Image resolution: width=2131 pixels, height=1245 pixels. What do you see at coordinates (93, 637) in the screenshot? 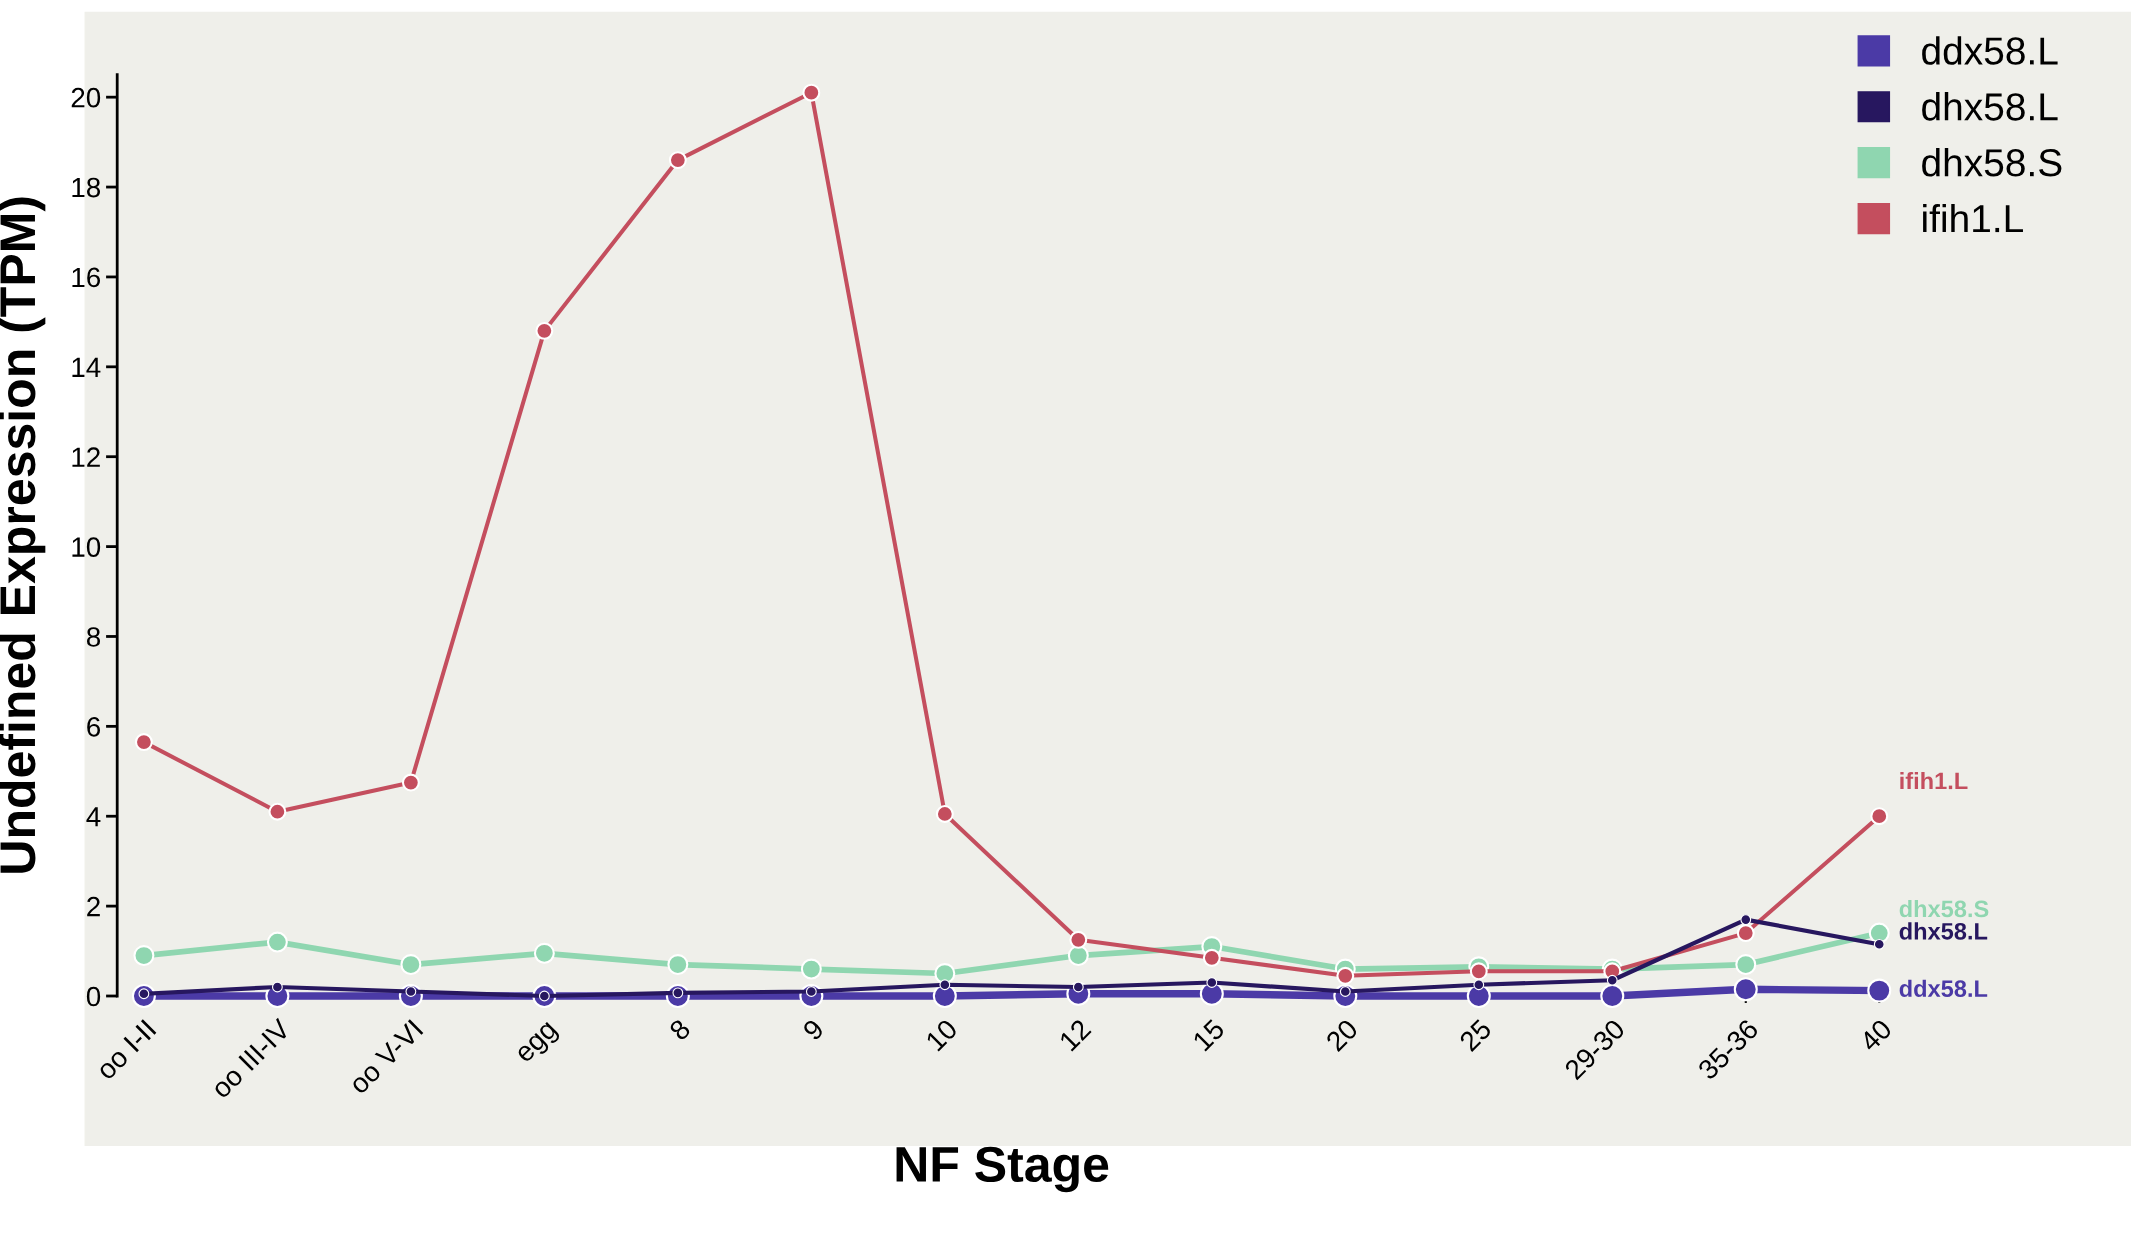
I see `y-tick-label: 8` at bounding box center [93, 637].